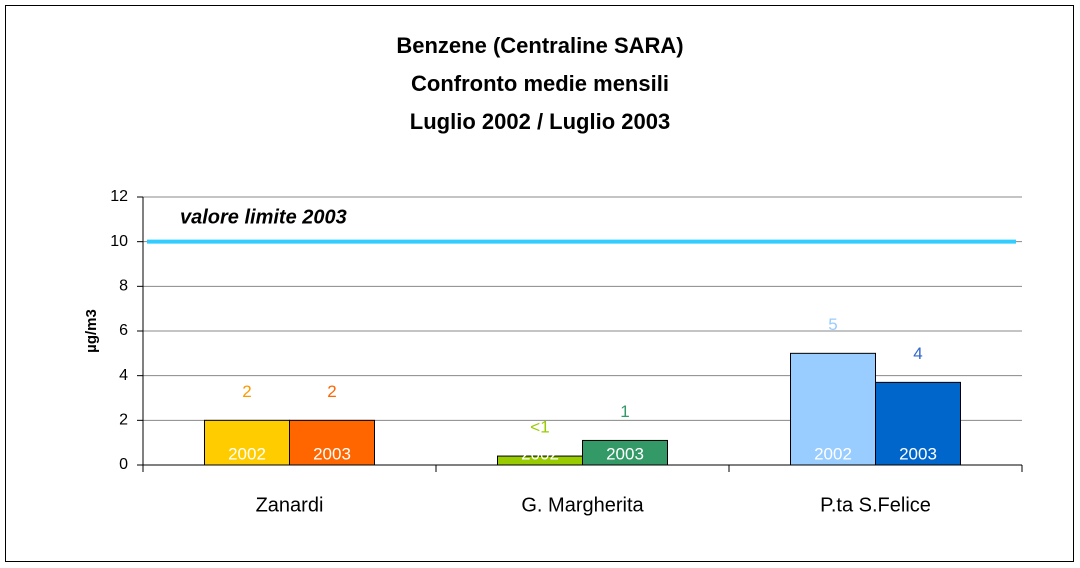  I want to click on y-tick-label: 8, so click(123, 286).